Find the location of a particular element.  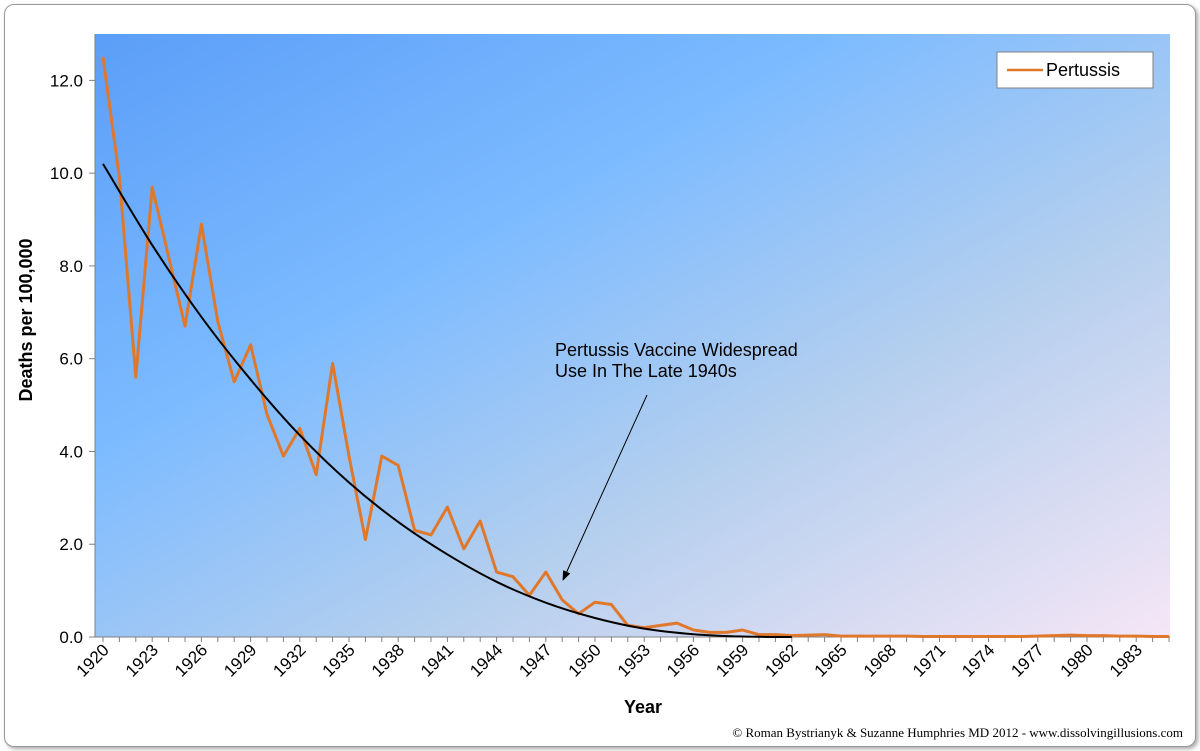

y-tick-label: 8.0 is located at coordinates (71, 266).